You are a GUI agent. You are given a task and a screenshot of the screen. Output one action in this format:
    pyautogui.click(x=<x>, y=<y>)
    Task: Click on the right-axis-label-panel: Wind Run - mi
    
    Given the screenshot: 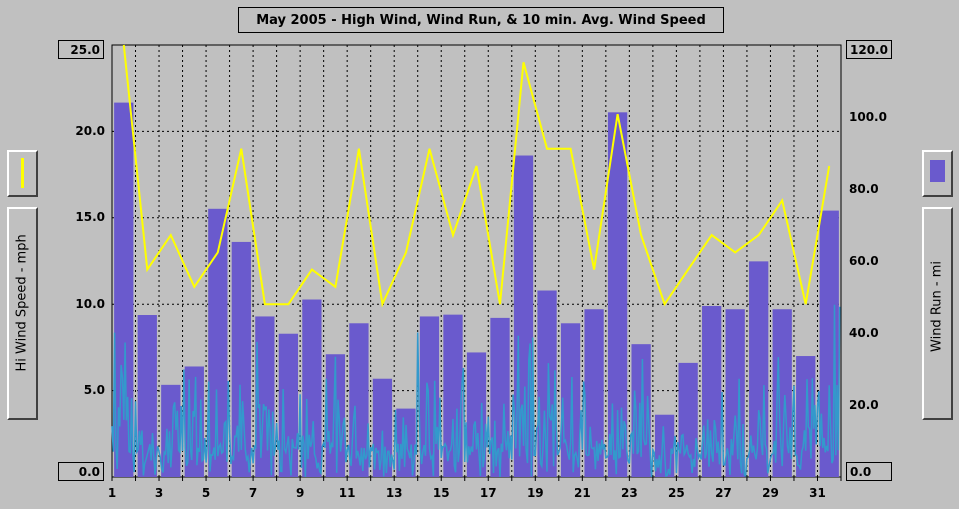 What is the action you would take?
    pyautogui.click(x=937, y=313)
    